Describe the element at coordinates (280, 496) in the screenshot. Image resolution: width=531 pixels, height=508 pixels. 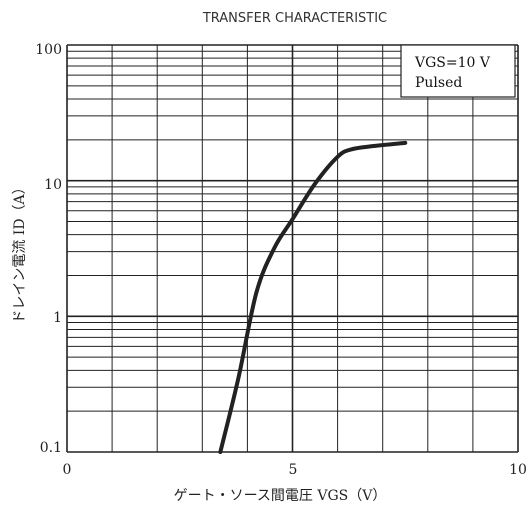
I see `x-axis-label: ゲート・ソース間電圧 VGS（V）` at that location.